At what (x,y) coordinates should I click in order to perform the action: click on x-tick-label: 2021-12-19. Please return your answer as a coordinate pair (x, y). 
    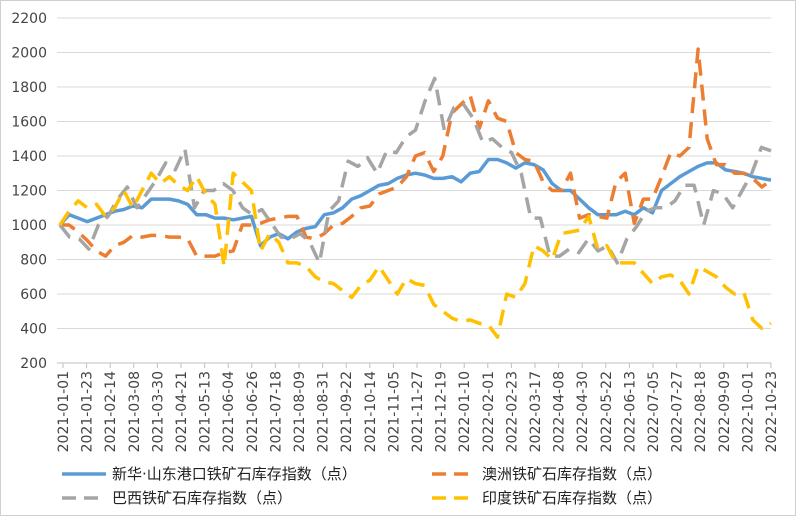
    Looking at the image, I should click on (442, 411).